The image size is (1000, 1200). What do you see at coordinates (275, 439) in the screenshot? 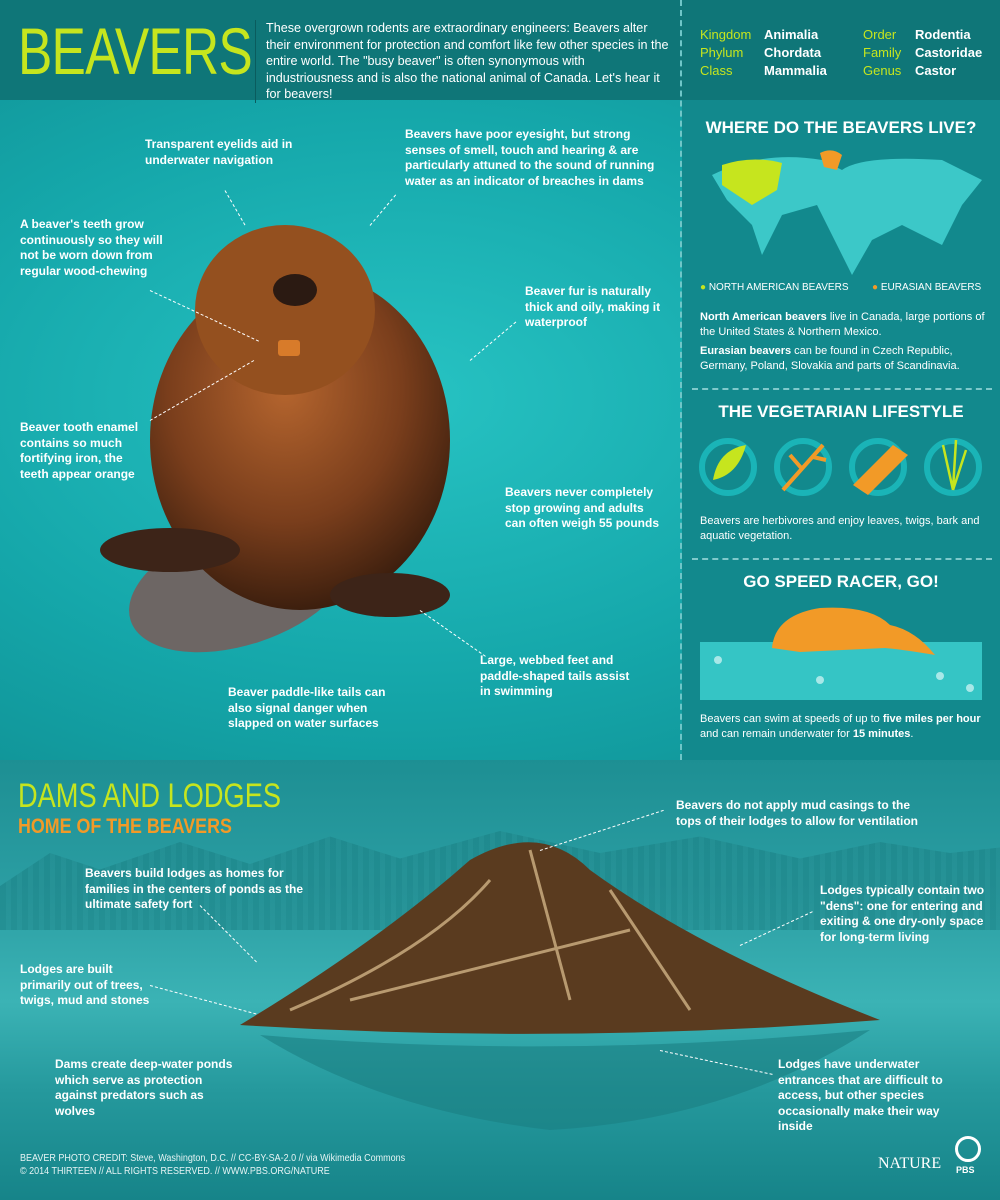
I see `beaver-photo` at bounding box center [275, 439].